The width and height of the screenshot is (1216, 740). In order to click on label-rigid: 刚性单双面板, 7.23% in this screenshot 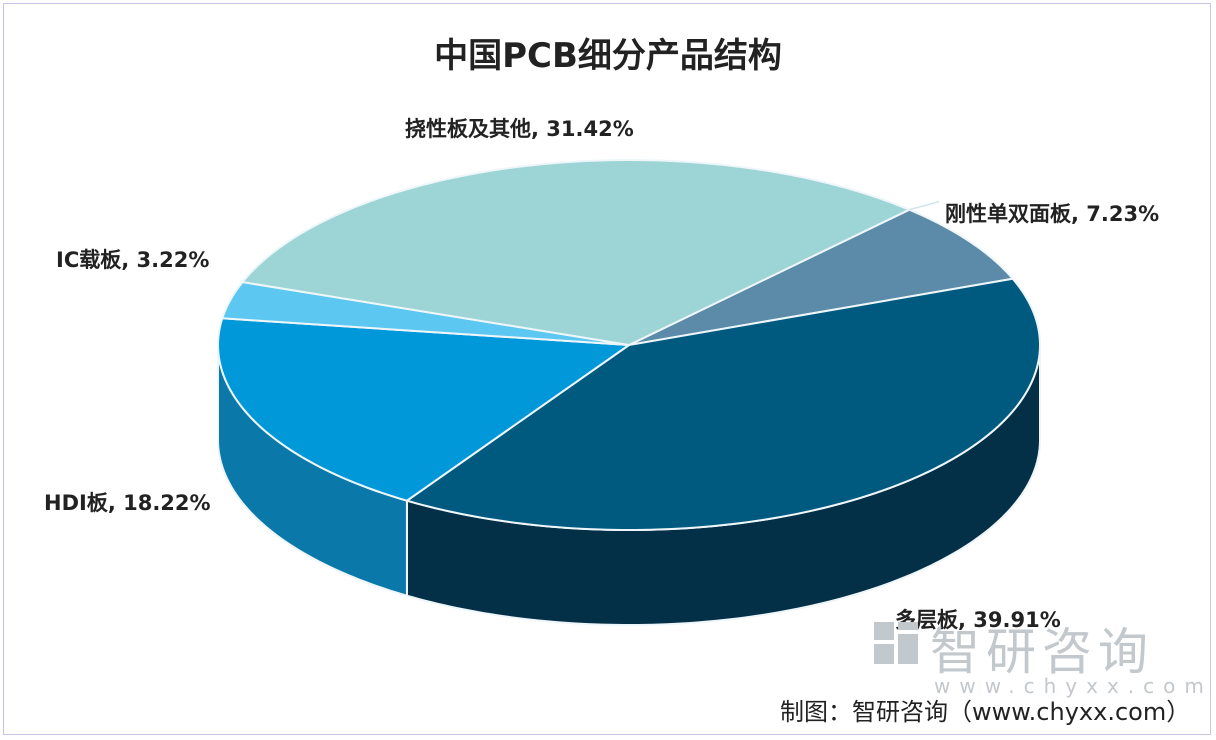, I will do `click(1052, 214)`.